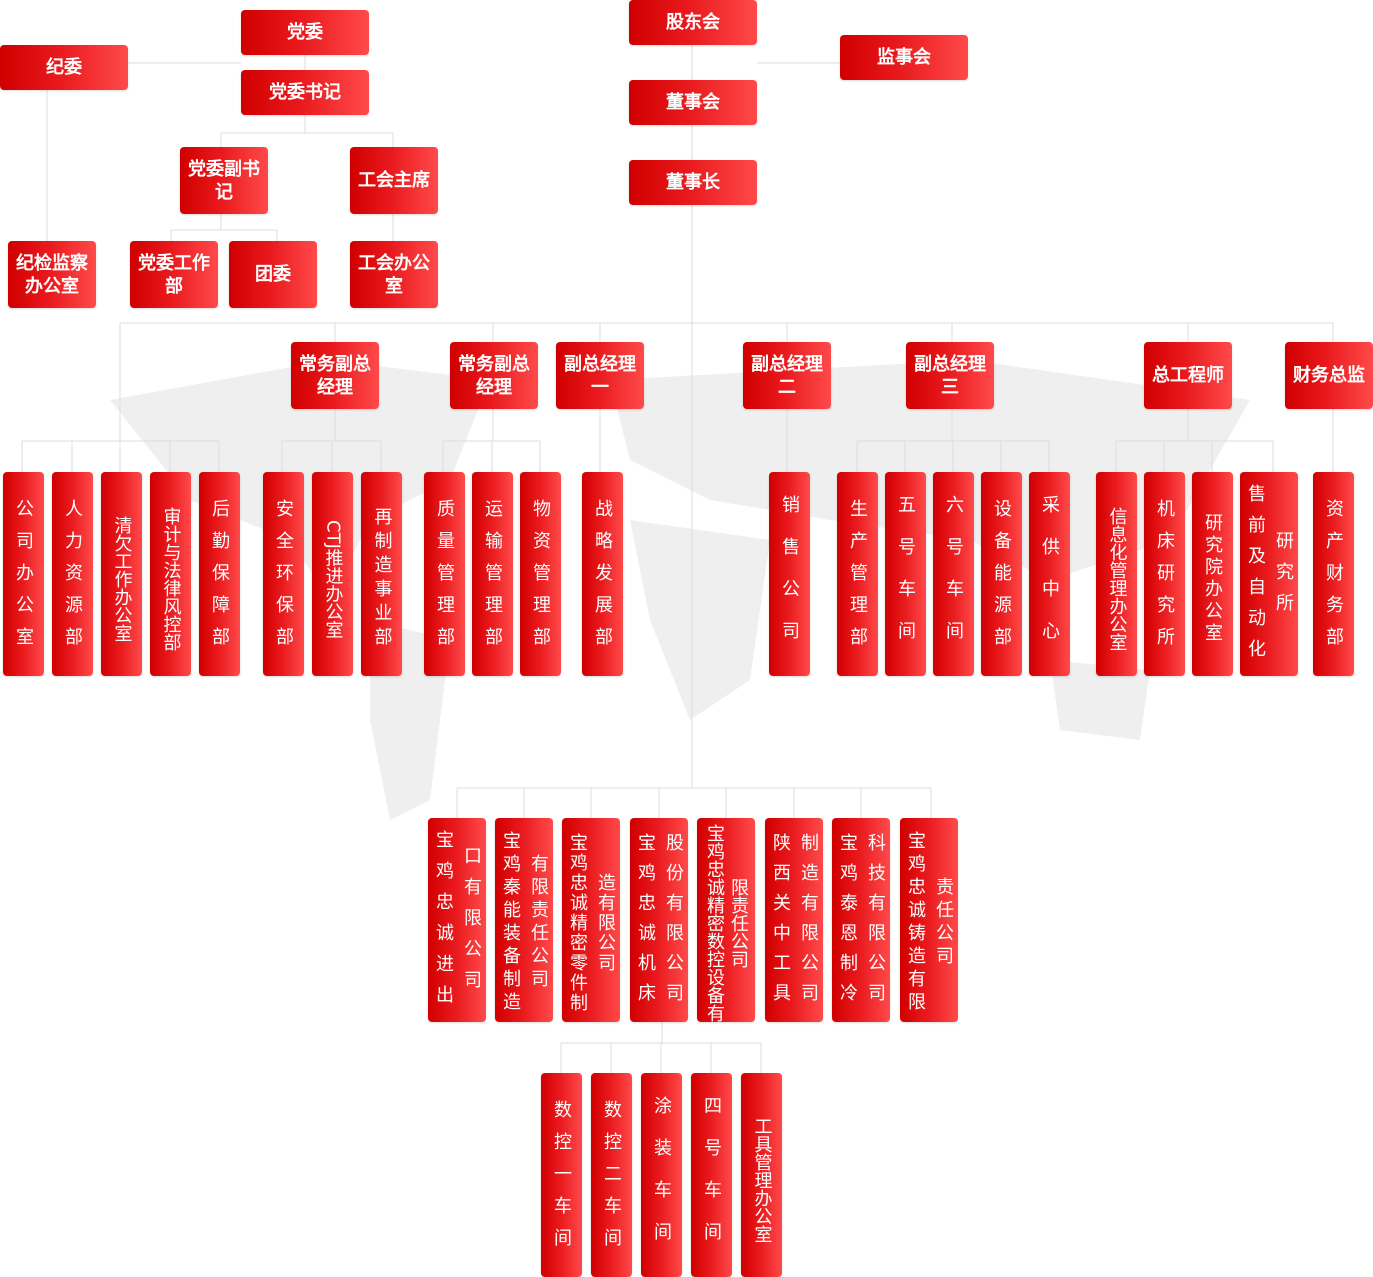 This screenshot has height=1277, width=1373. I want to click on company-box: 宝鸡泰恩制冷科技有限公司, so click(861, 920).